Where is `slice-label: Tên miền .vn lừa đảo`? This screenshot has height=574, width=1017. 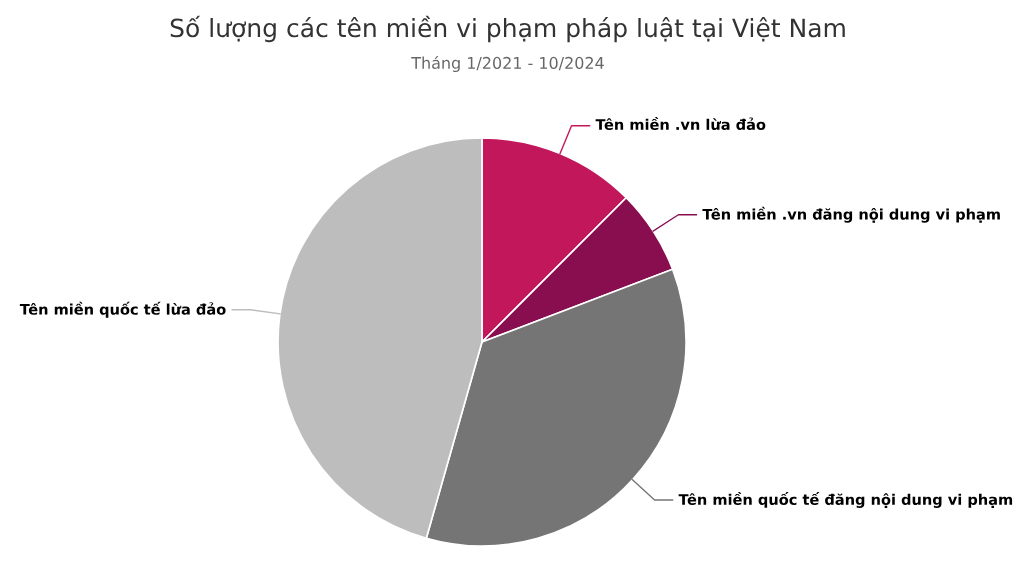 slice-label: Tên miền .vn lừa đảo is located at coordinates (680, 124).